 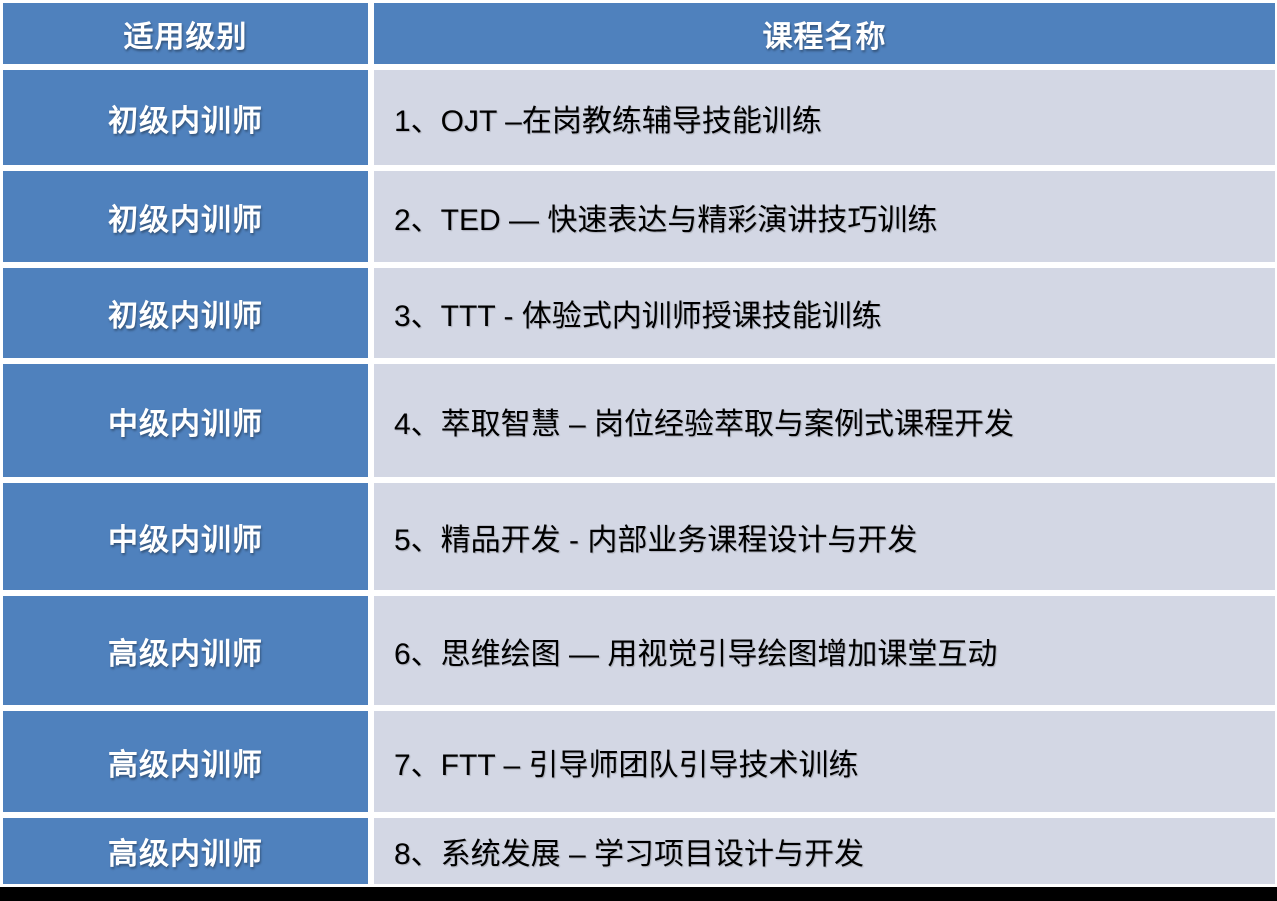 I want to click on table-row-1-level-cell: 初级内训师, so click(x=185, y=117).